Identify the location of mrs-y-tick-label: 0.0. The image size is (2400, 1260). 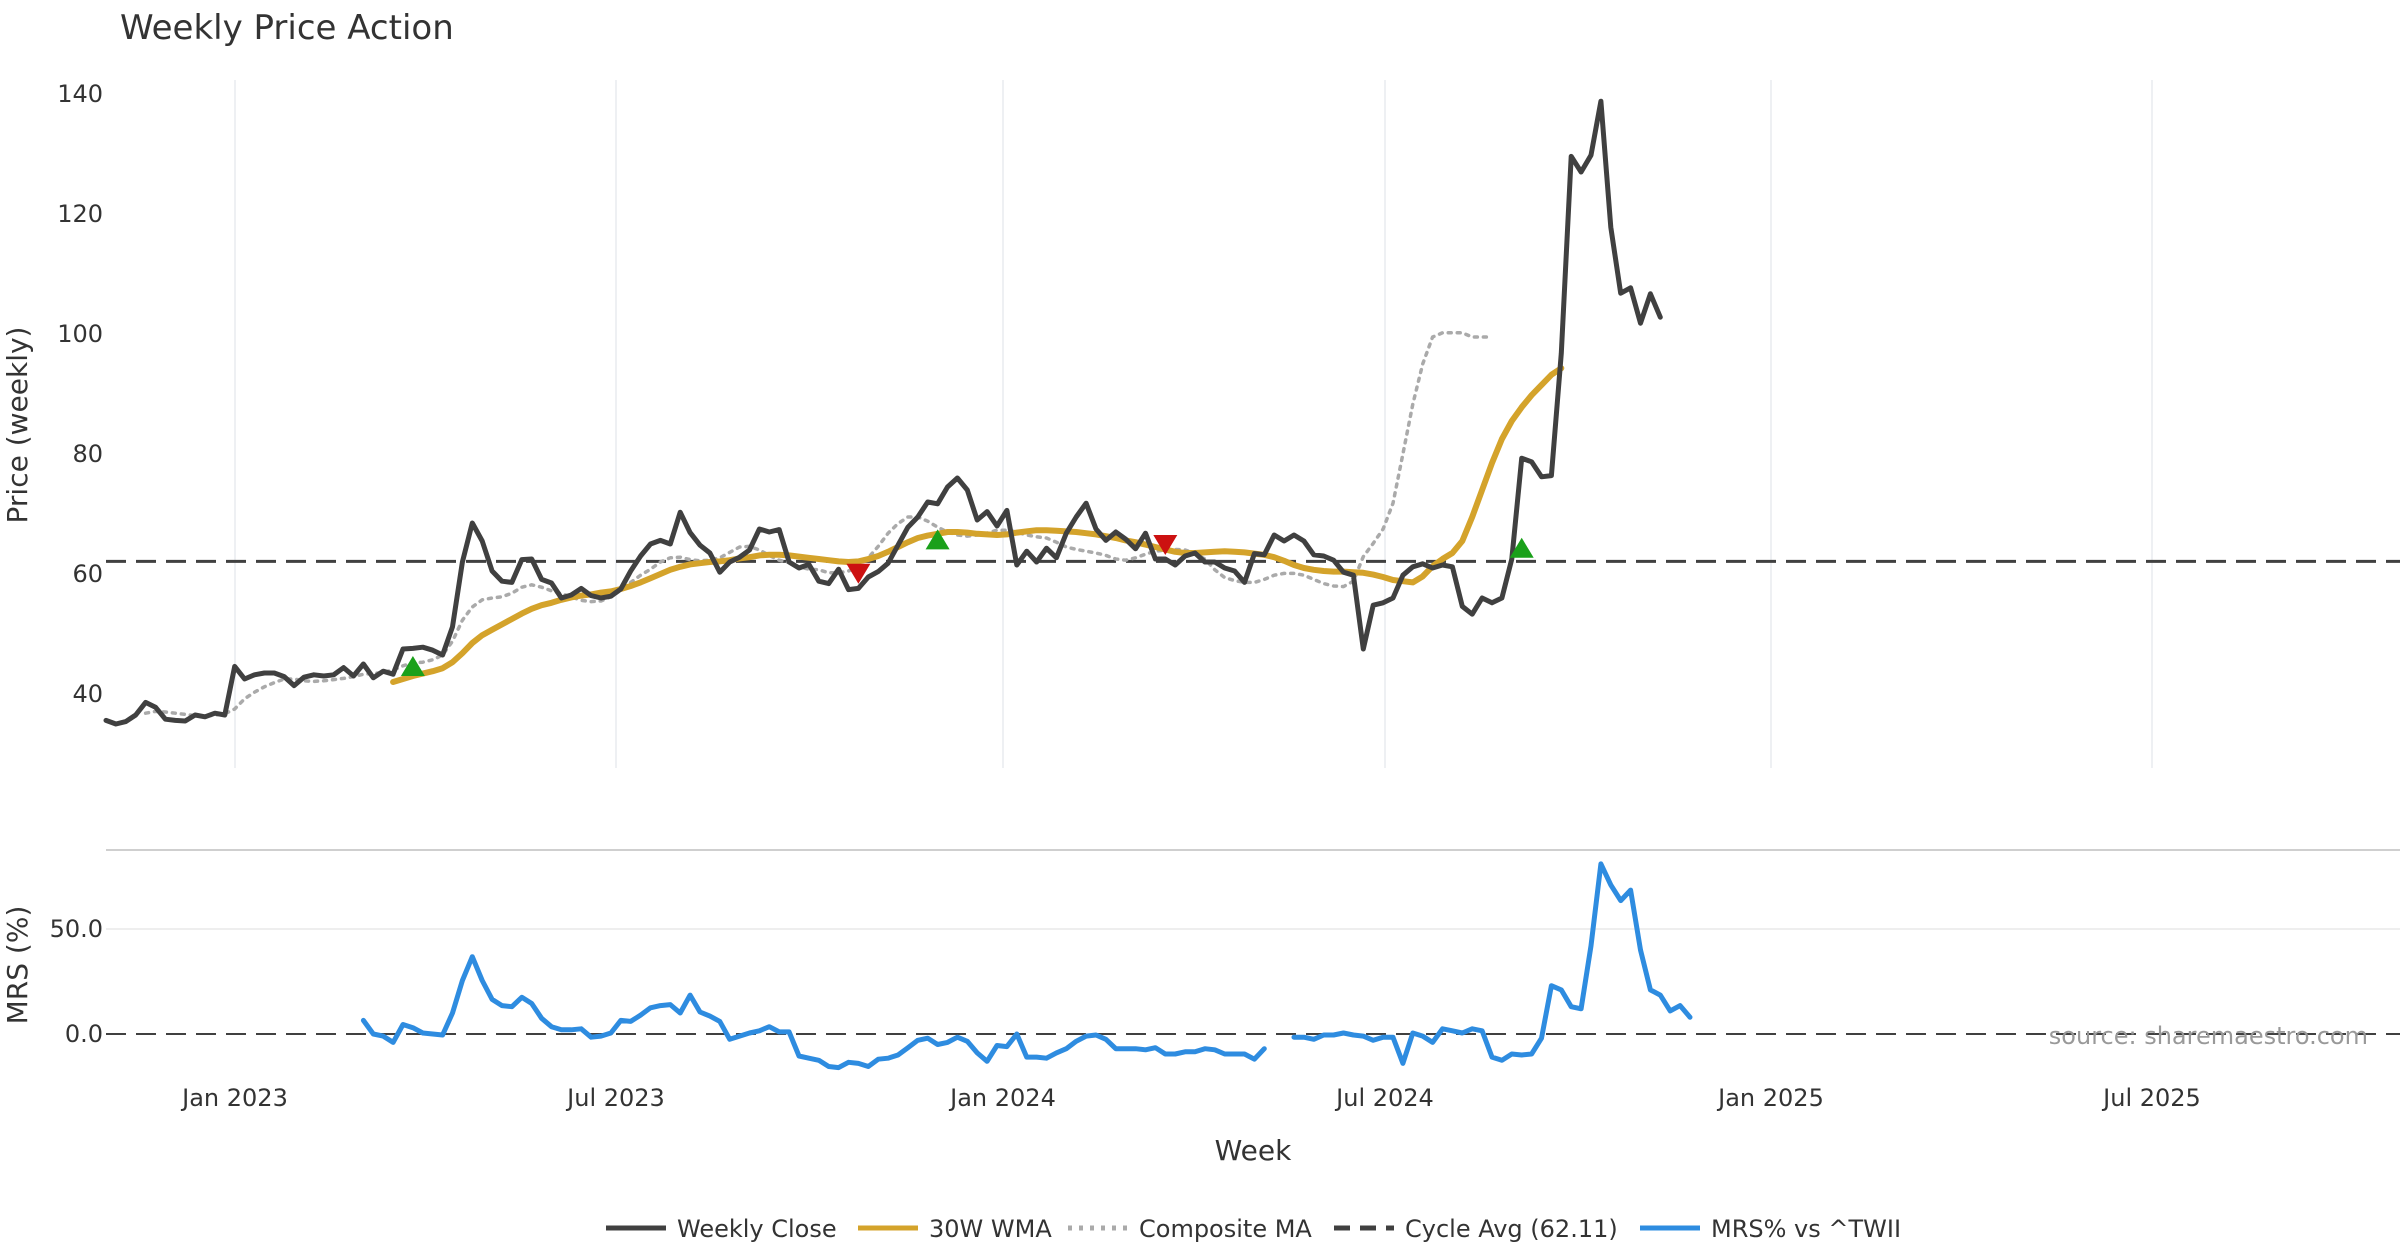
(84, 1034).